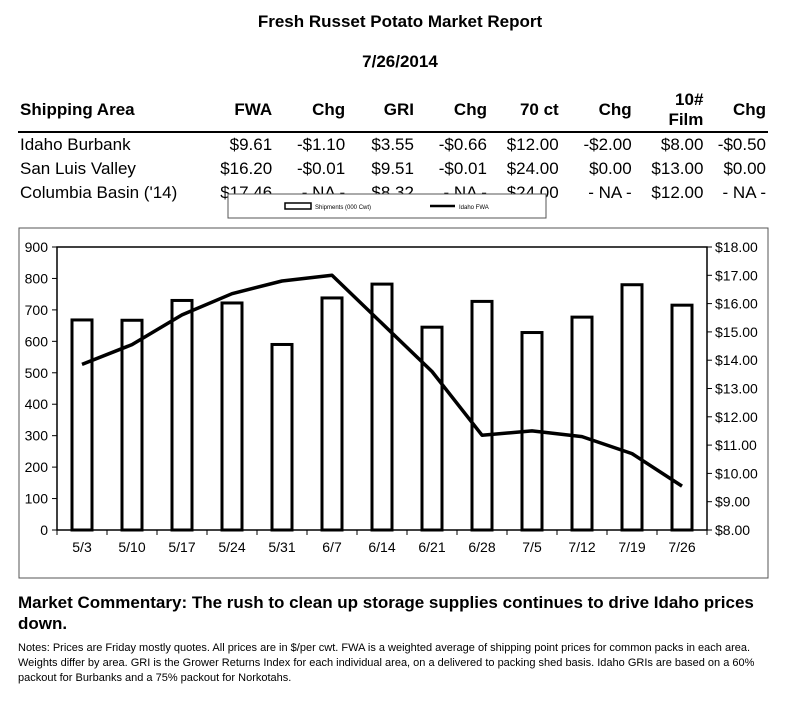 This screenshot has width=800, height=709. Describe the element at coordinates (744, 168) in the screenshot. I see `cell-film-chg: $0.00` at that location.